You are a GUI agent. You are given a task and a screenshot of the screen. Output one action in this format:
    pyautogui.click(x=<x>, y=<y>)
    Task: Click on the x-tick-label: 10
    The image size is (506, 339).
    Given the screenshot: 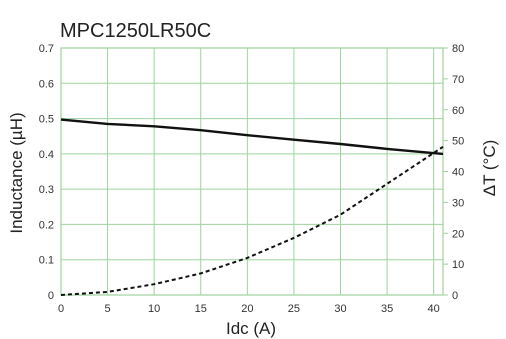 What is the action you would take?
    pyautogui.click(x=154, y=309)
    